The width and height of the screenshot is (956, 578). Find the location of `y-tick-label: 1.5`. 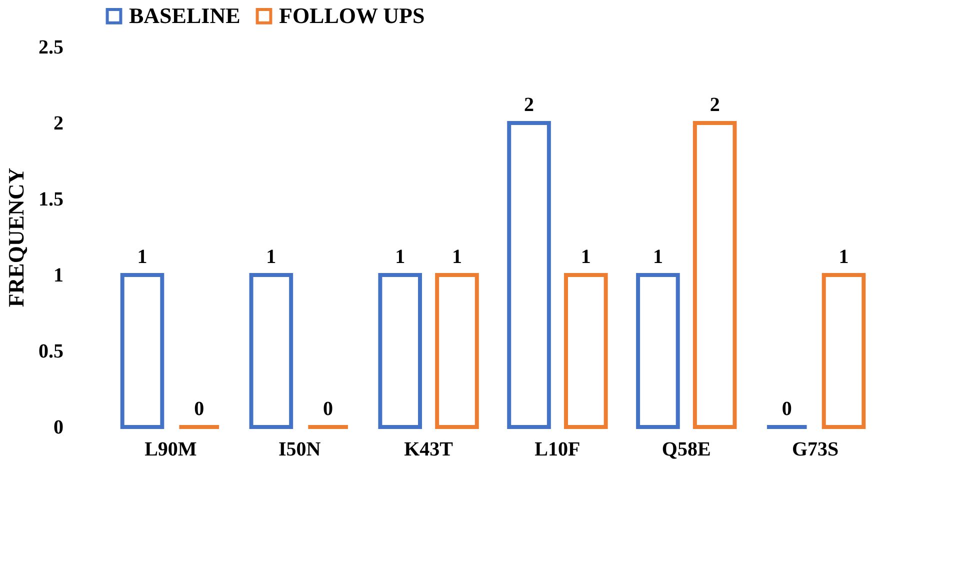

y-tick-label: 1.5 is located at coordinates (51, 199).